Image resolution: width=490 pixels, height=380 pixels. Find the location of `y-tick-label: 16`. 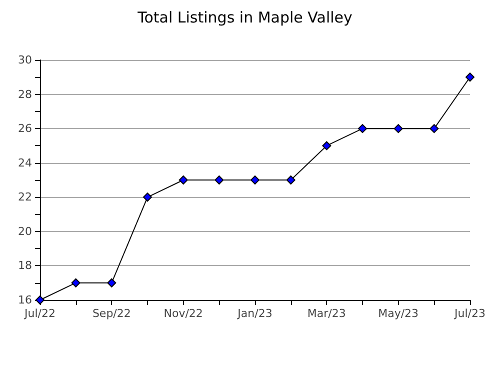

y-tick-label: 16 is located at coordinates (25, 300).